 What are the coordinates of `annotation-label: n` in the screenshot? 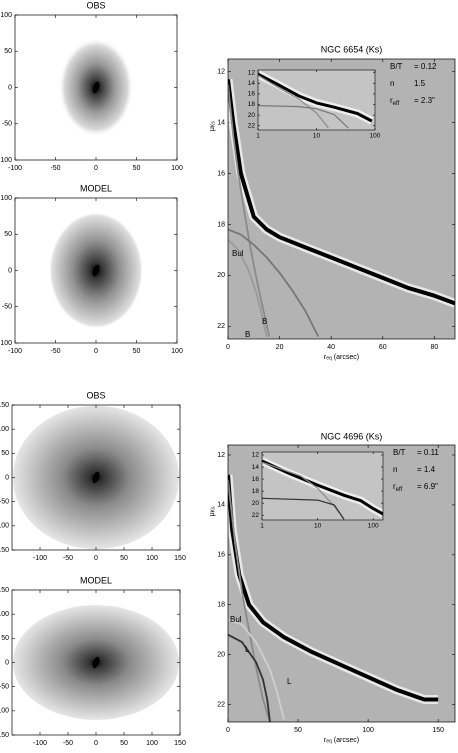 It's located at (395, 469).